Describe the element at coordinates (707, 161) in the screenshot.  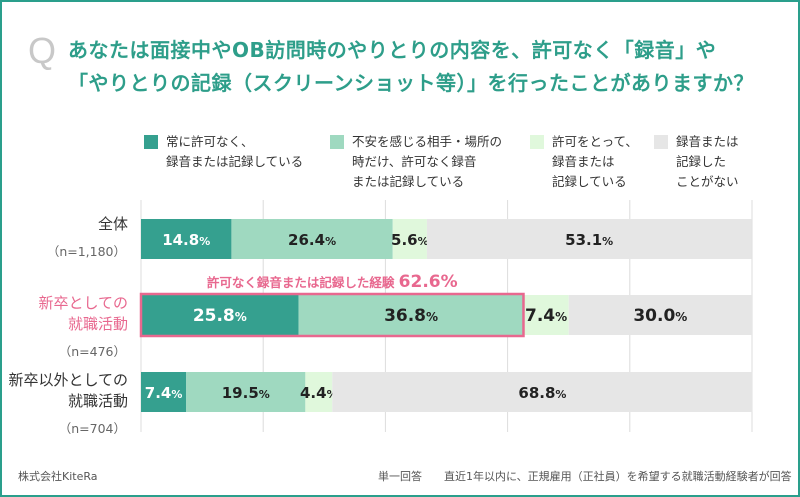
I see `legend-label: 録音または 記録した ことがない` at that location.